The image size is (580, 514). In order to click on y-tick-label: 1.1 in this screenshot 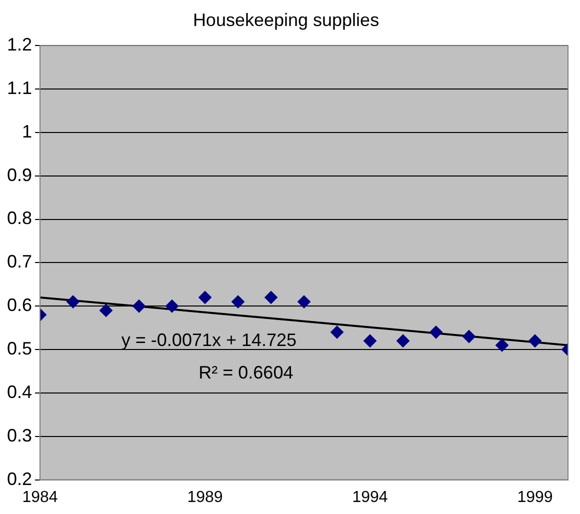, I will do `click(19, 88)`.